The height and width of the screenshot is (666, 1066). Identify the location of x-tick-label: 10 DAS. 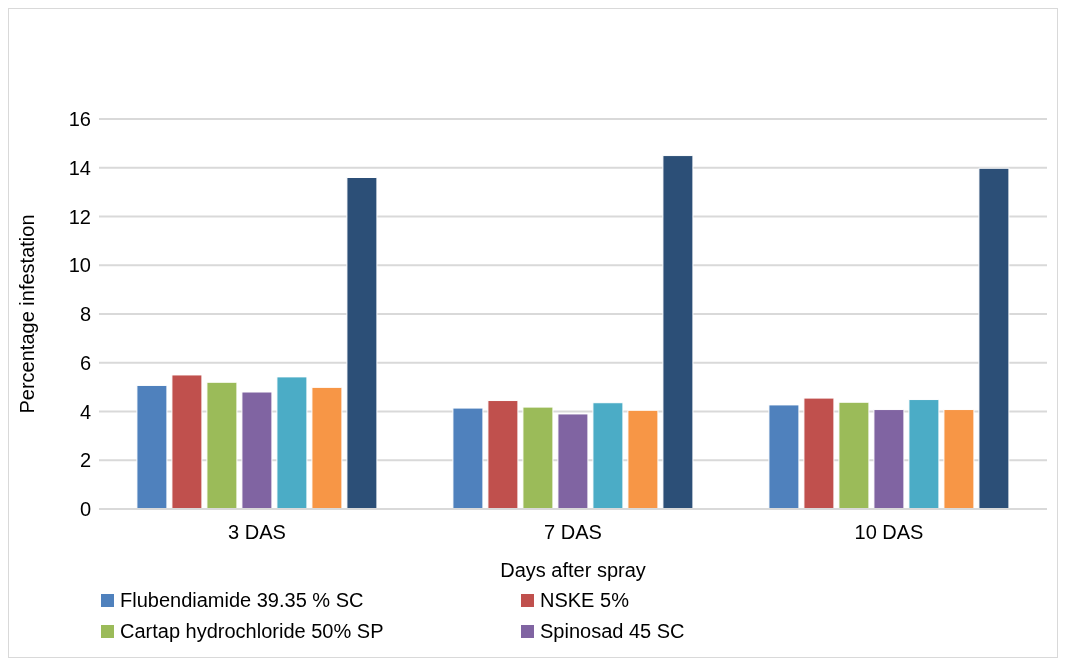
(889, 532).